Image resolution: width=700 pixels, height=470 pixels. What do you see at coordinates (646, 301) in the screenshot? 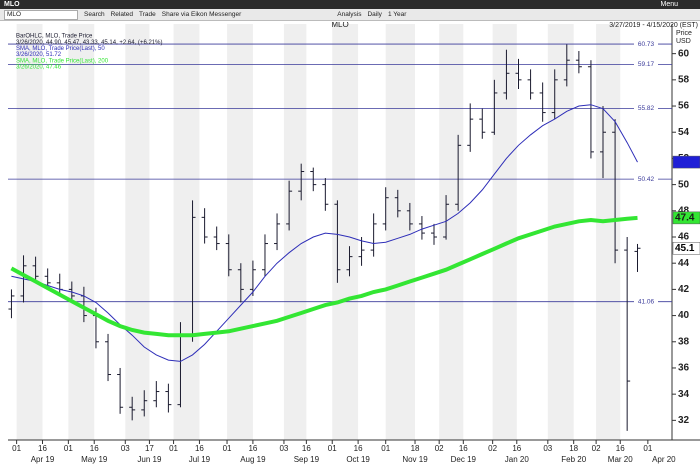
I see `level-label: 41.06` at bounding box center [646, 301].